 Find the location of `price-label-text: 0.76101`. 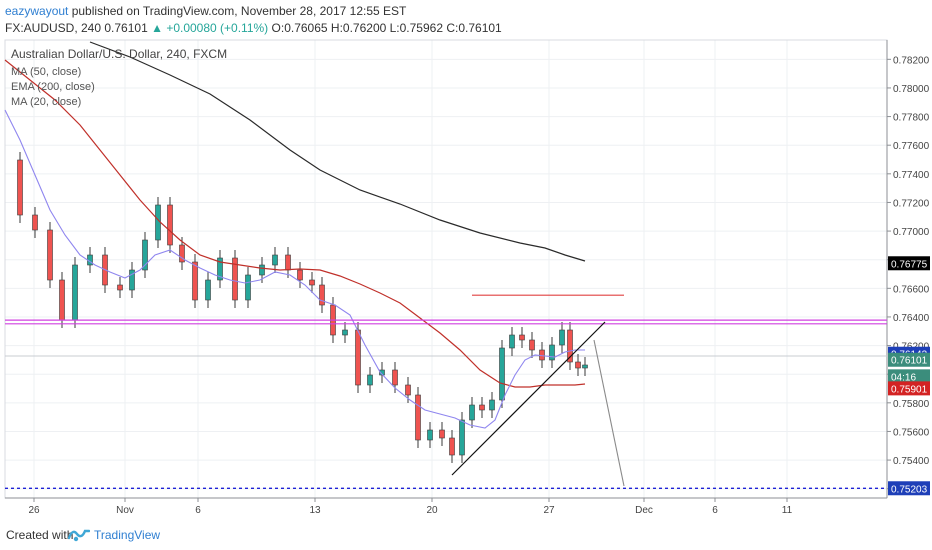

price-label-text: 0.76101 is located at coordinates (909, 361).